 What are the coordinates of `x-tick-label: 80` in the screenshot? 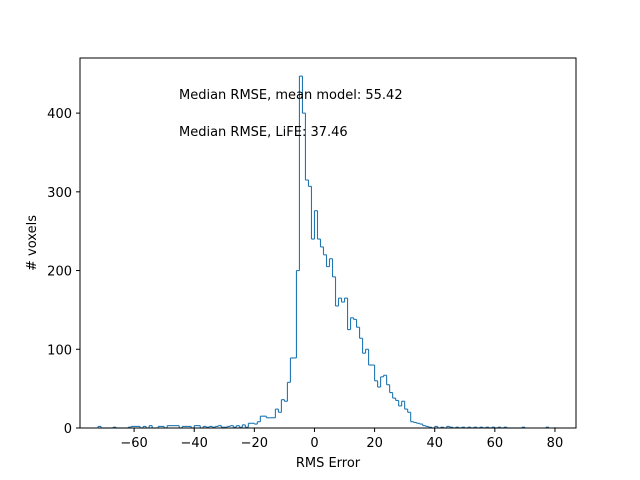 It's located at (555, 443).